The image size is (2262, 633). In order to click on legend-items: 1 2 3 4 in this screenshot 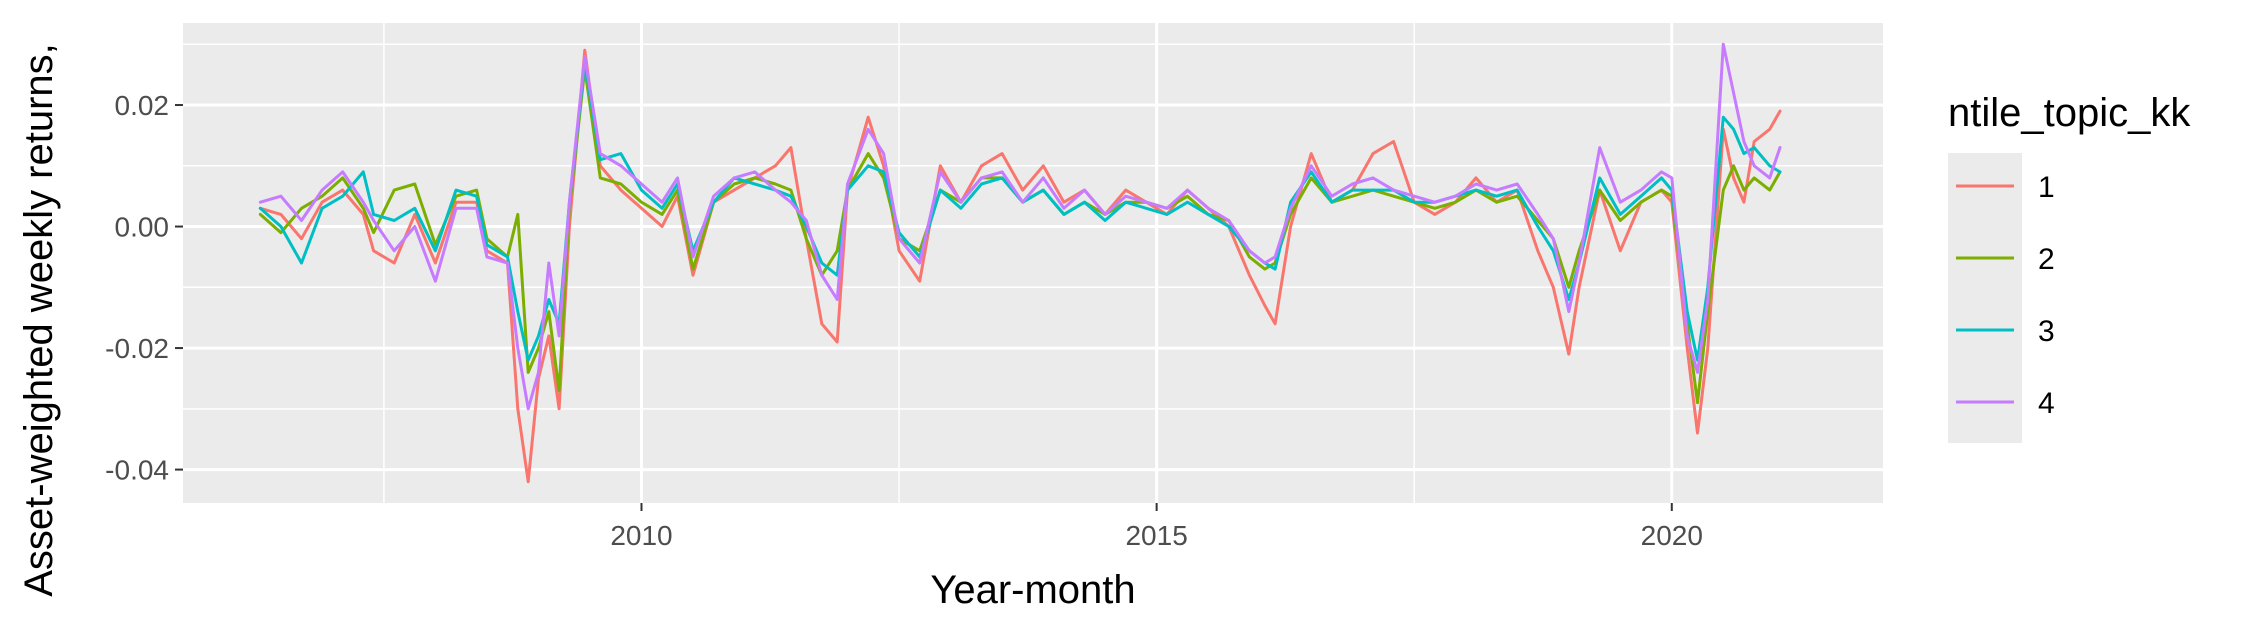, I will do `click(2005, 295)`.